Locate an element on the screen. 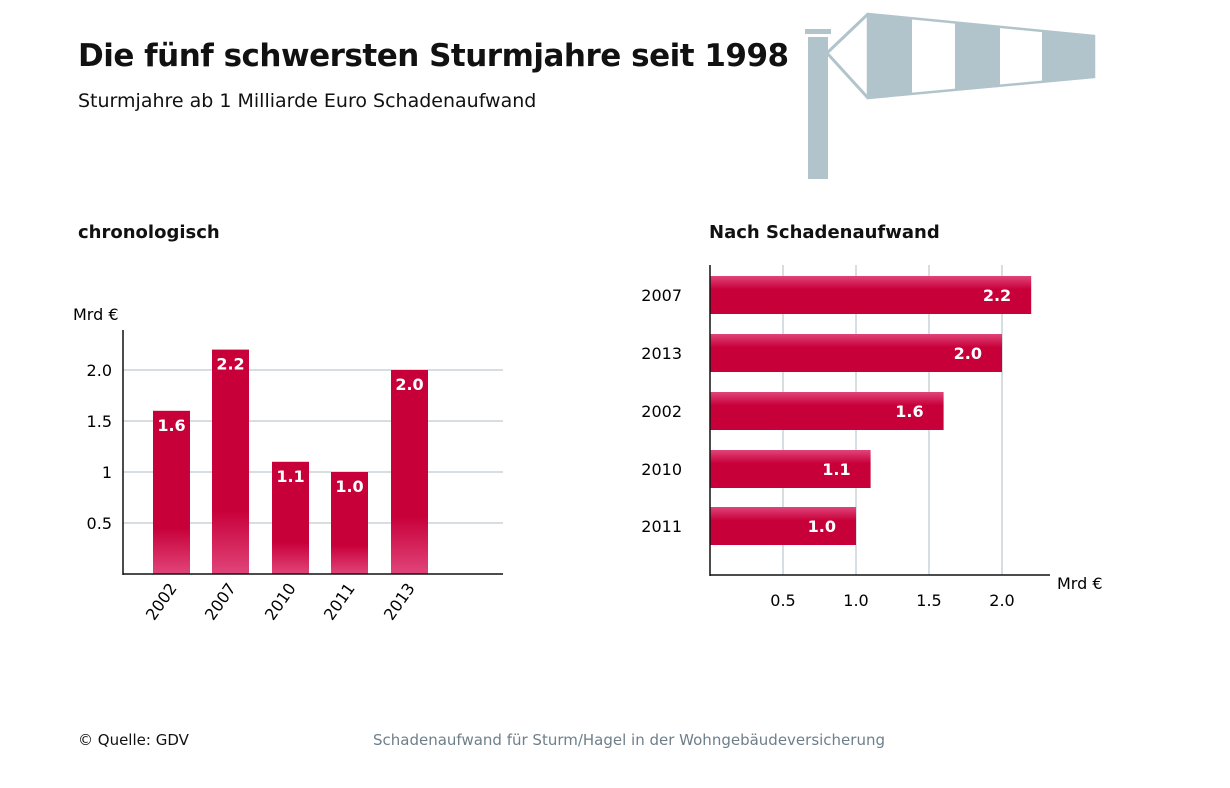  x-tick-label: 2002 is located at coordinates (161, 601).